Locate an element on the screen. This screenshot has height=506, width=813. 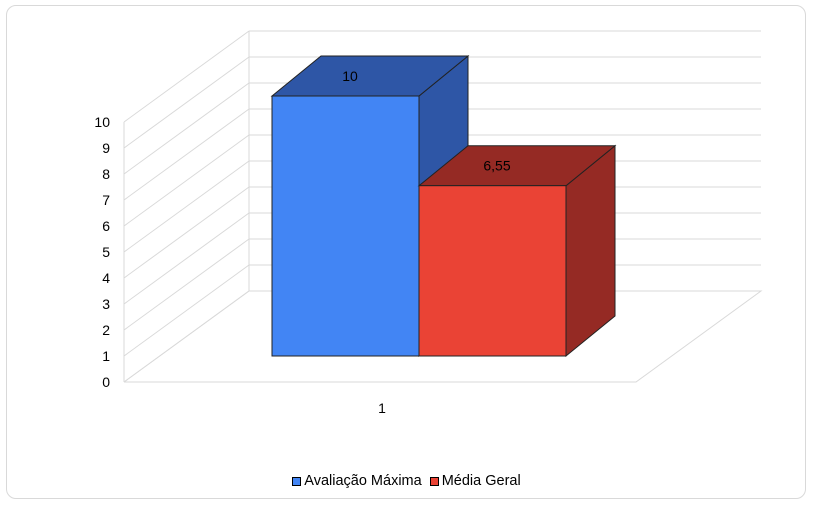
y-tick-label: 2 is located at coordinates (106, 330).